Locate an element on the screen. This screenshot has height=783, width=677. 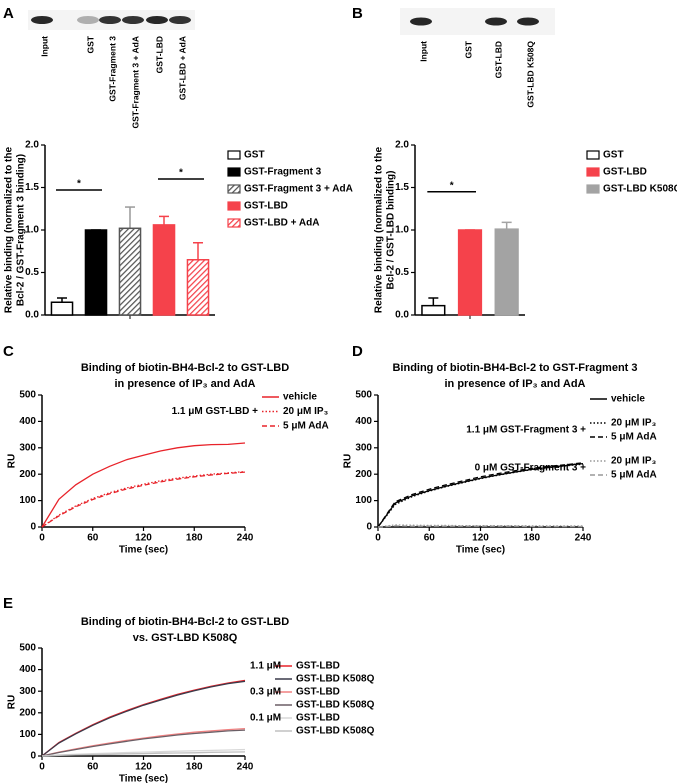
chart-title: in presence of IP₃ and AdA is located at coordinates (185, 384).